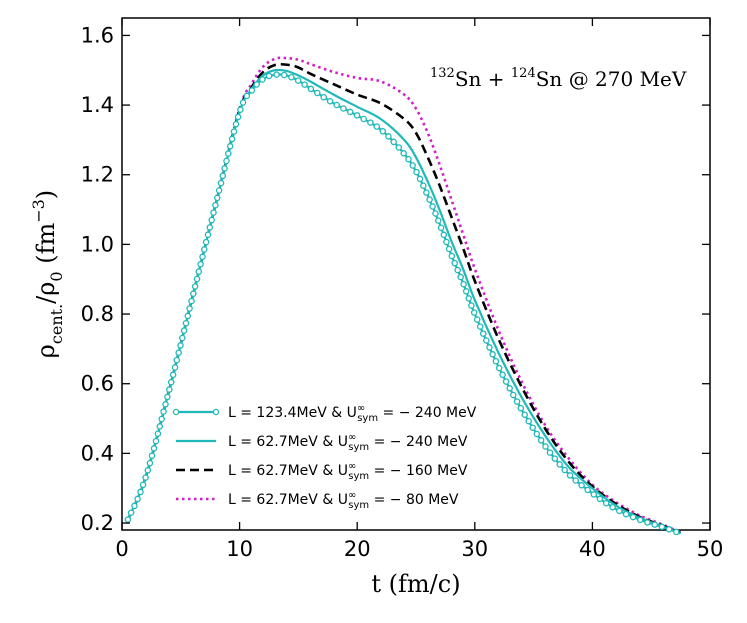 The image size is (747, 623). I want to click on x-tick-label: 10, so click(239, 549).